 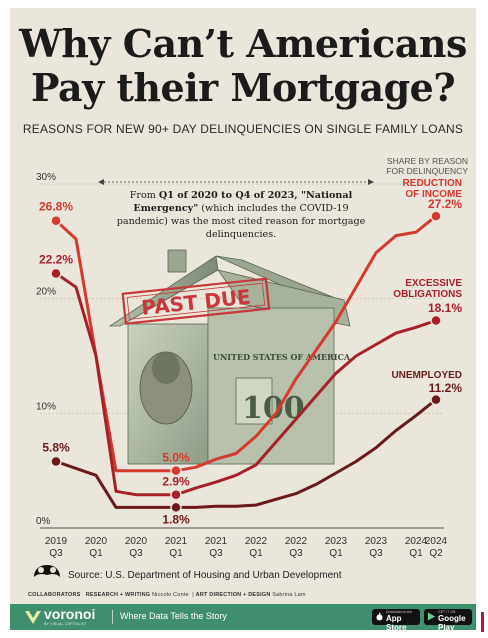 I want to click on credits-art-label: ART DIRECTION + DESIGN, so click(x=233, y=595).